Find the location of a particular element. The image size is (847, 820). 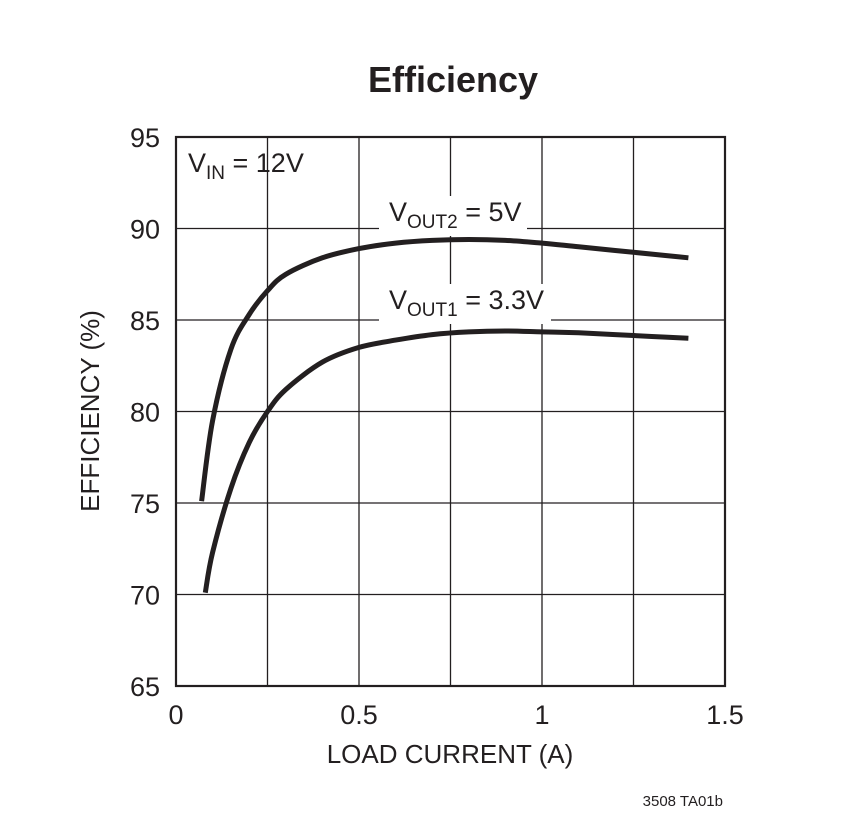

y-tick-label: 85 is located at coordinates (145, 321).